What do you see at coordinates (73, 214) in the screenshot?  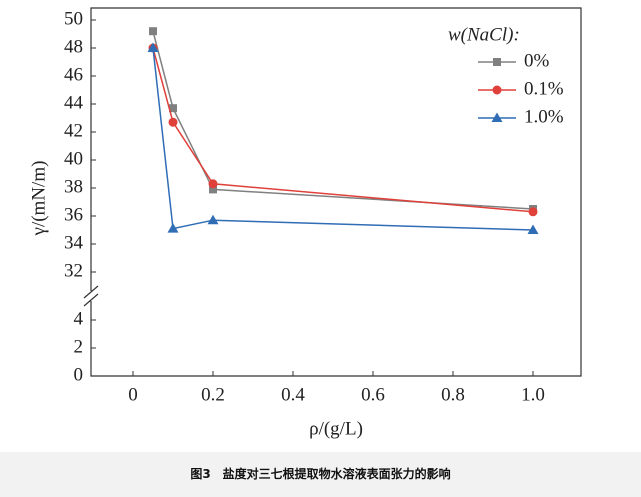 I see `y-tick-label: 36` at bounding box center [73, 214].